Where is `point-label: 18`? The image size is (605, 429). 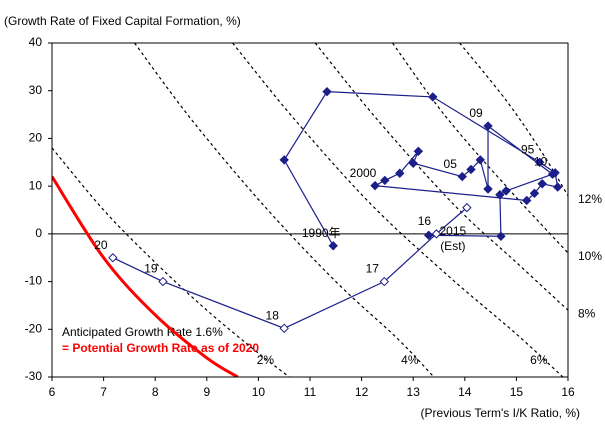 point-label: 18 is located at coordinates (273, 316).